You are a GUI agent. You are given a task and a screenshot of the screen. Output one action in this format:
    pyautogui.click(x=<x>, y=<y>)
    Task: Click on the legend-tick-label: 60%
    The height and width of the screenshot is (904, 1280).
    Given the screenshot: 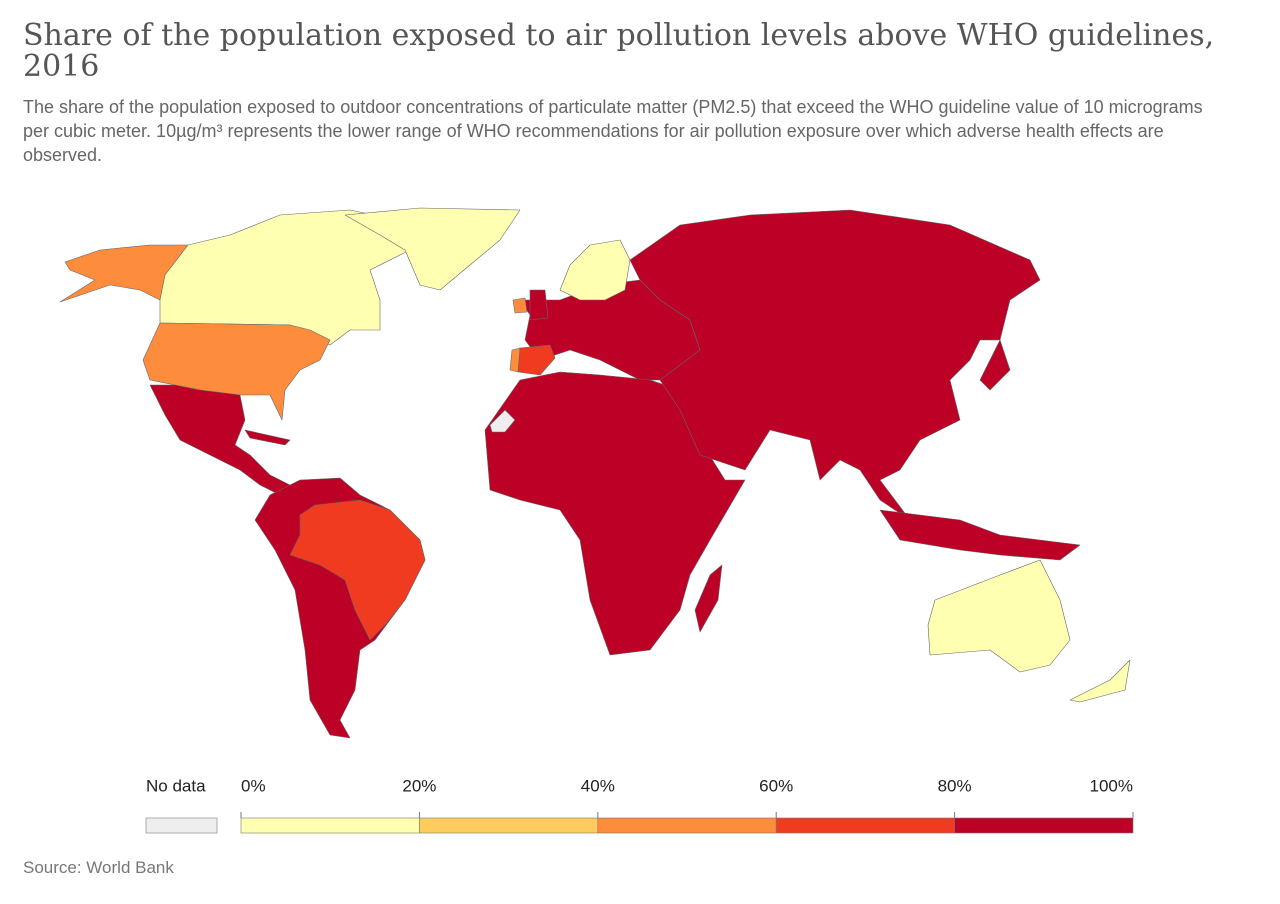 What is the action you would take?
    pyautogui.click(x=776, y=785)
    